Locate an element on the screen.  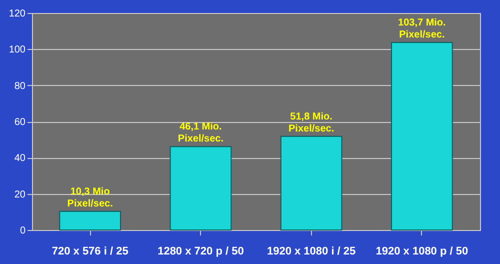
x-tick-label: 1920 x 1080 p / 50 is located at coordinates (422, 252).